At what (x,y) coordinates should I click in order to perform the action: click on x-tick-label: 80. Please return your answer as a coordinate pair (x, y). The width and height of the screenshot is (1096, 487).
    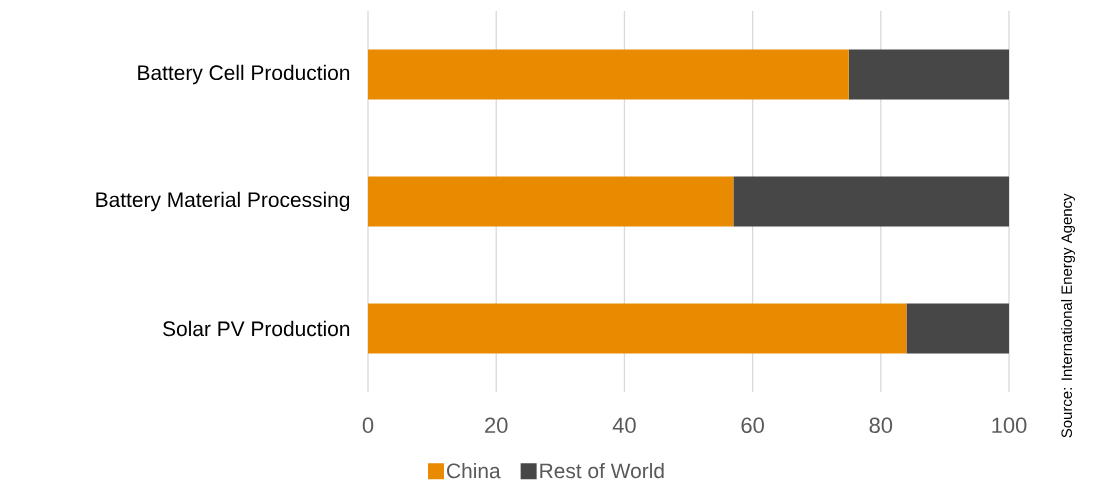
    Looking at the image, I should click on (881, 425).